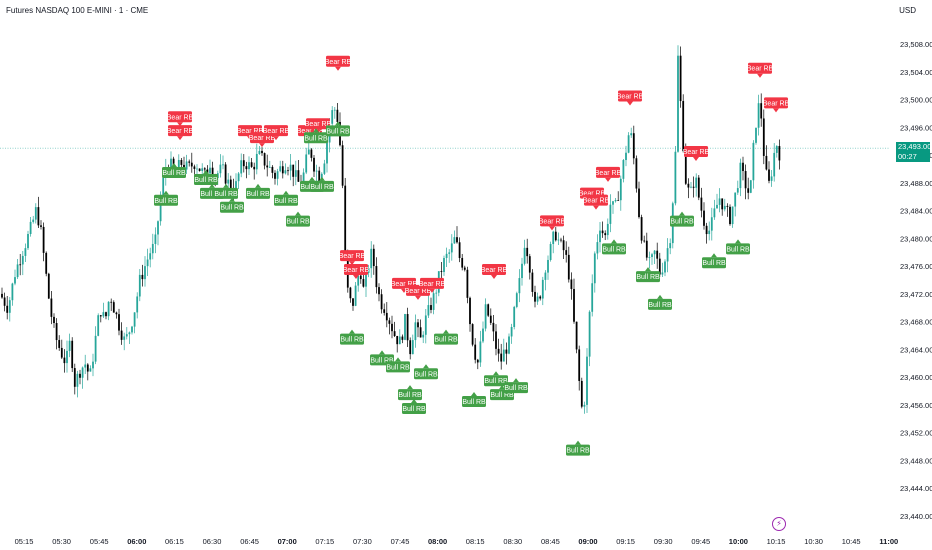 The height and width of the screenshot is (550, 932). Describe the element at coordinates (362, 541) in the screenshot. I see `x-tick-label: 07:30` at that location.